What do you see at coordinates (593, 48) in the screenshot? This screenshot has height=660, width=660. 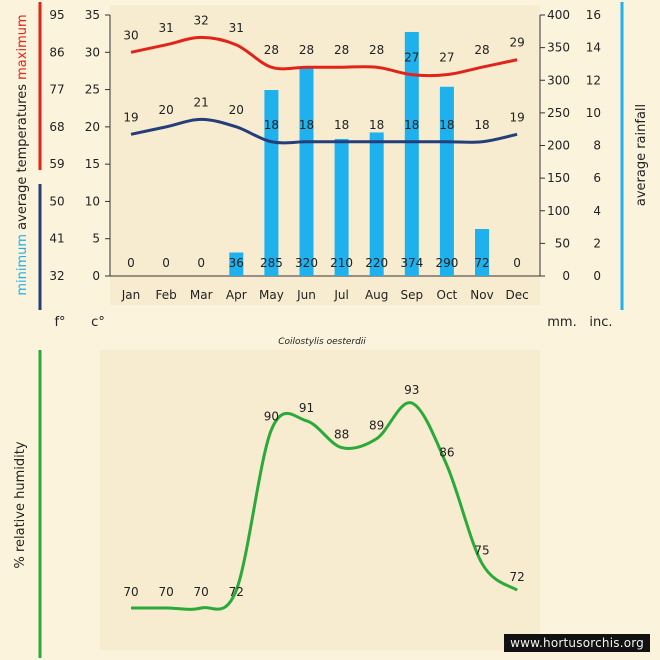 I see `inch-tick: 14` at bounding box center [593, 48].